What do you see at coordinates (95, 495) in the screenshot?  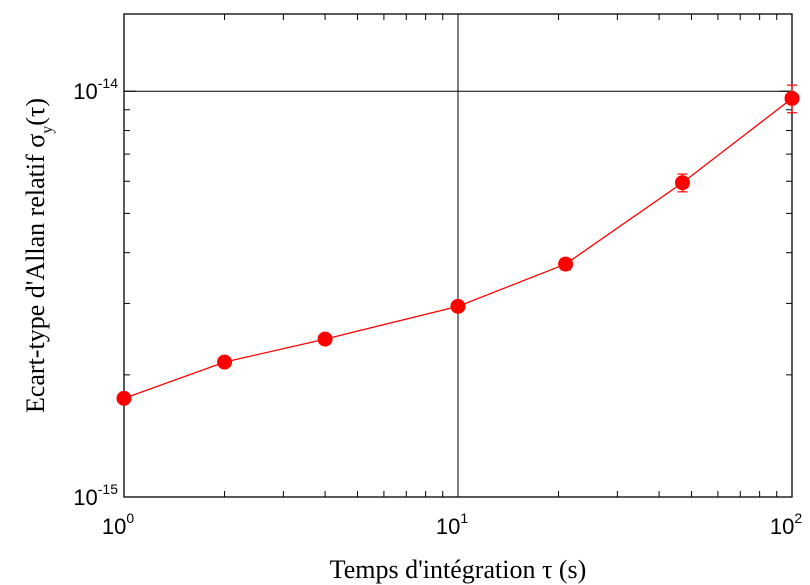 I see `y-tick-label: 10-15` at bounding box center [95, 495].